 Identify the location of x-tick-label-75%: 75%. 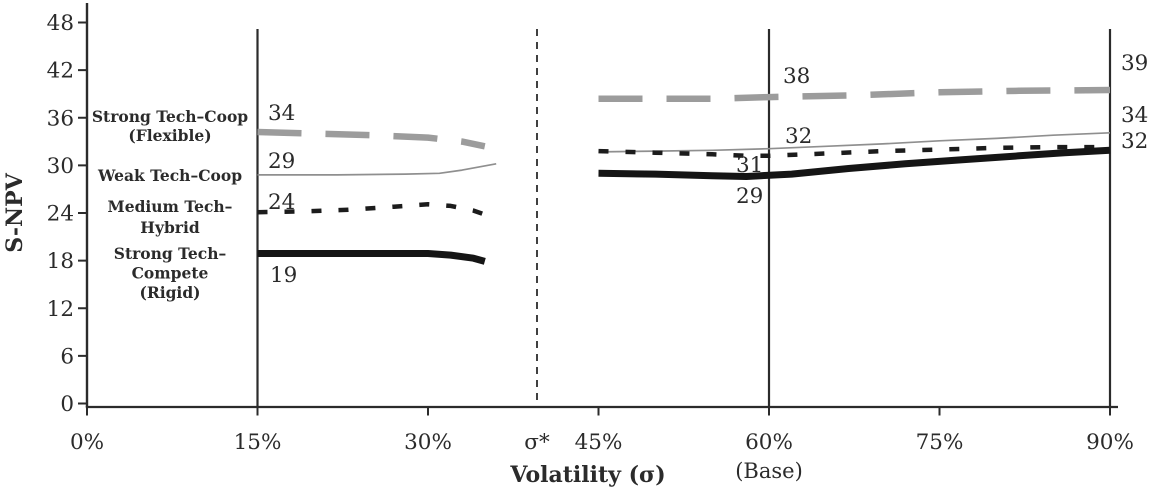
(940, 442).